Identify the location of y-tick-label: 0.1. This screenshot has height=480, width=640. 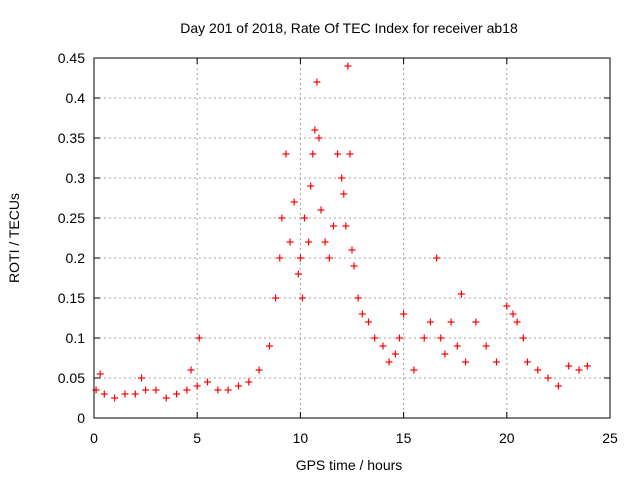
(76, 338).